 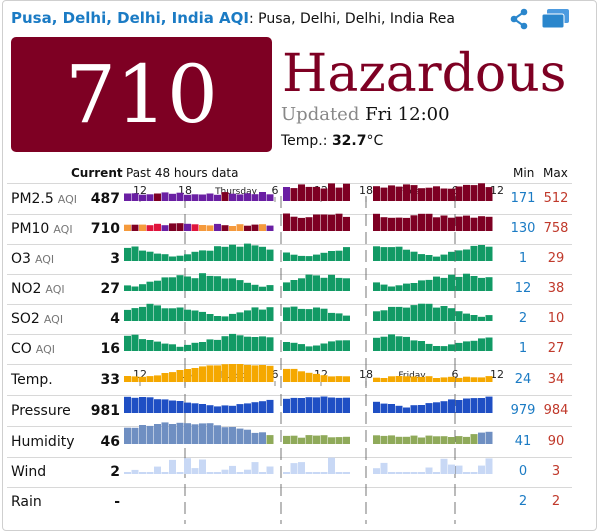 I want to click on min-value: 2, so click(x=523, y=318).